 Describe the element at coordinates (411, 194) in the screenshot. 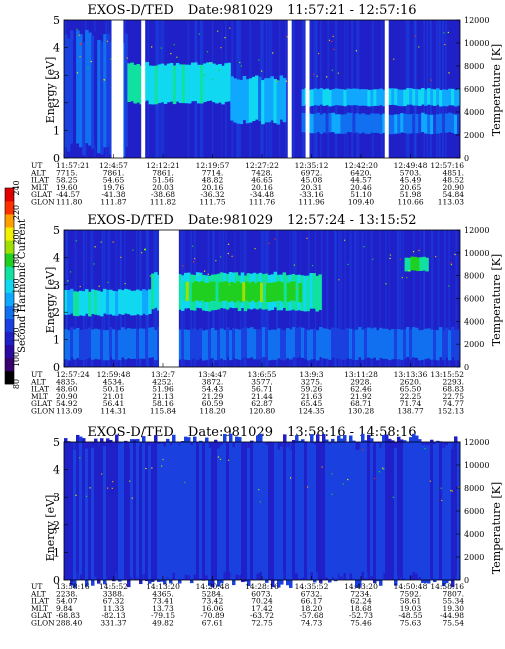

I see `ut-cell: 51.98` at that location.